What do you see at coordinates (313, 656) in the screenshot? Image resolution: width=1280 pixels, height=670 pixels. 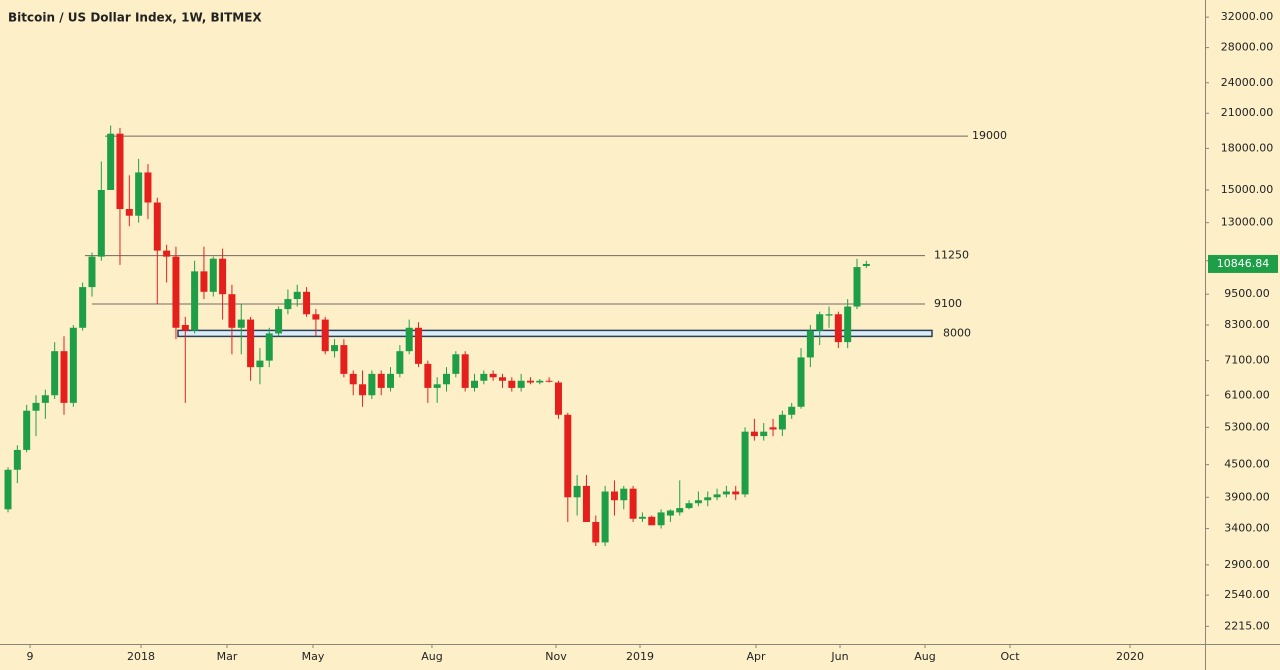 I see `x-tick-label: May` at bounding box center [313, 656].